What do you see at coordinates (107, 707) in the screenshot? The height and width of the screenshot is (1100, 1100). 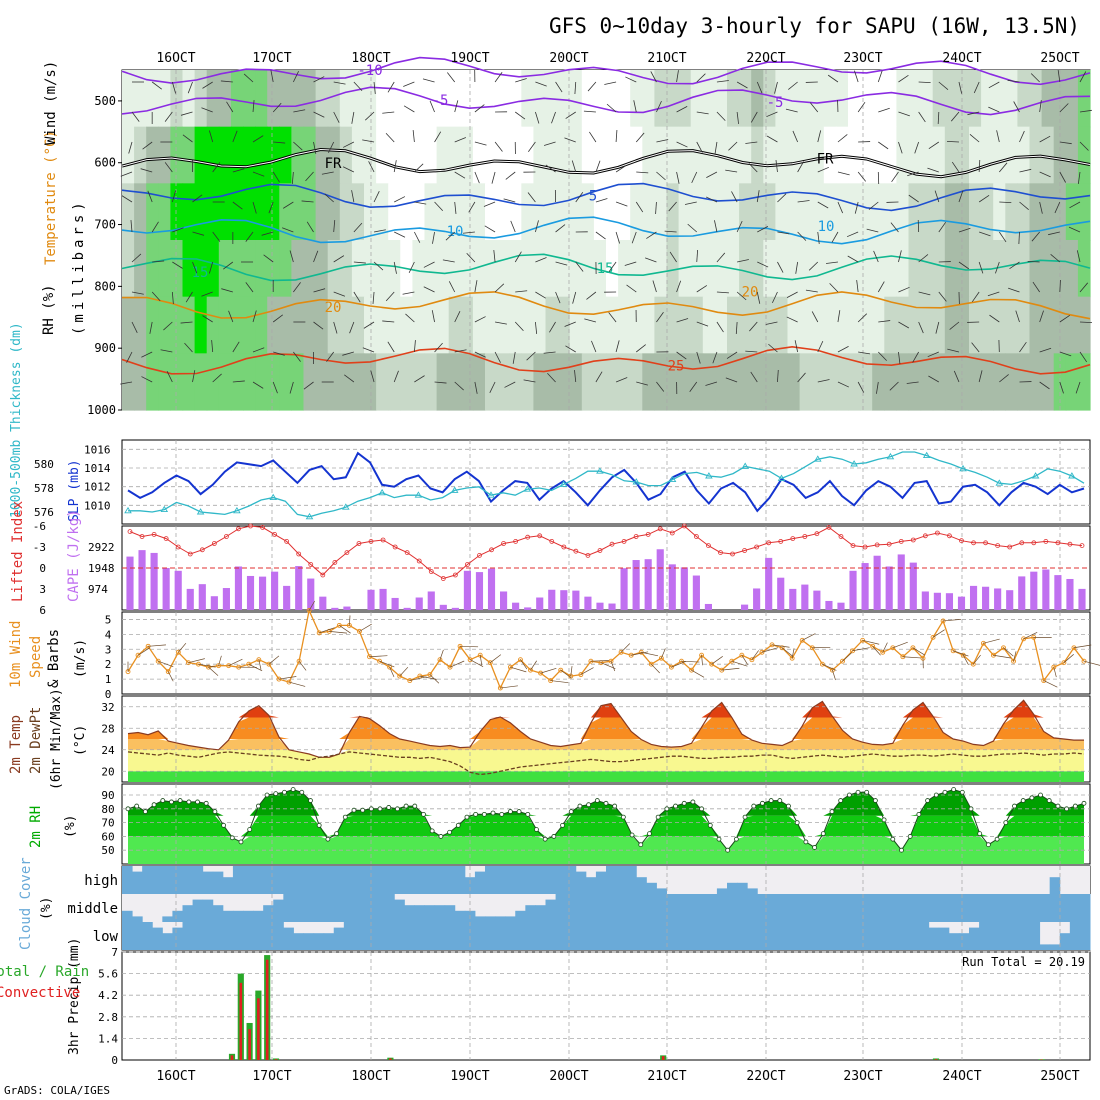 I see `temp-tick-label: 32` at bounding box center [107, 707].